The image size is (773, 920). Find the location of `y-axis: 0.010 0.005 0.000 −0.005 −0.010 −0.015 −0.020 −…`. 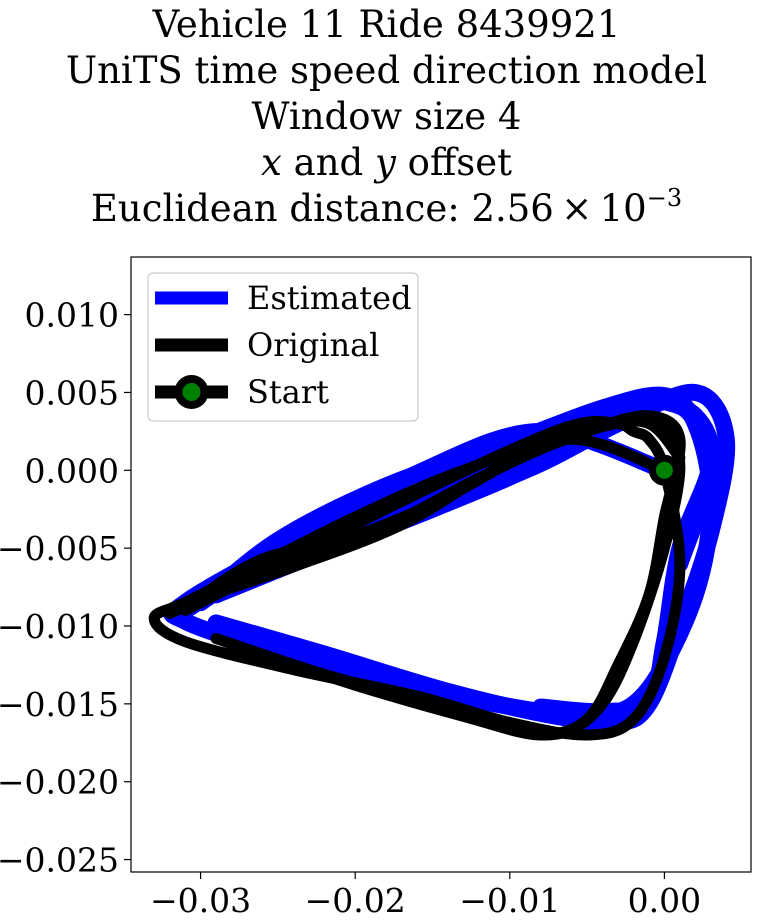

y-axis: 0.010 0.005 0.000 −0.005 −0.010 −0.015 −0.020 −… is located at coordinates (65, 588).